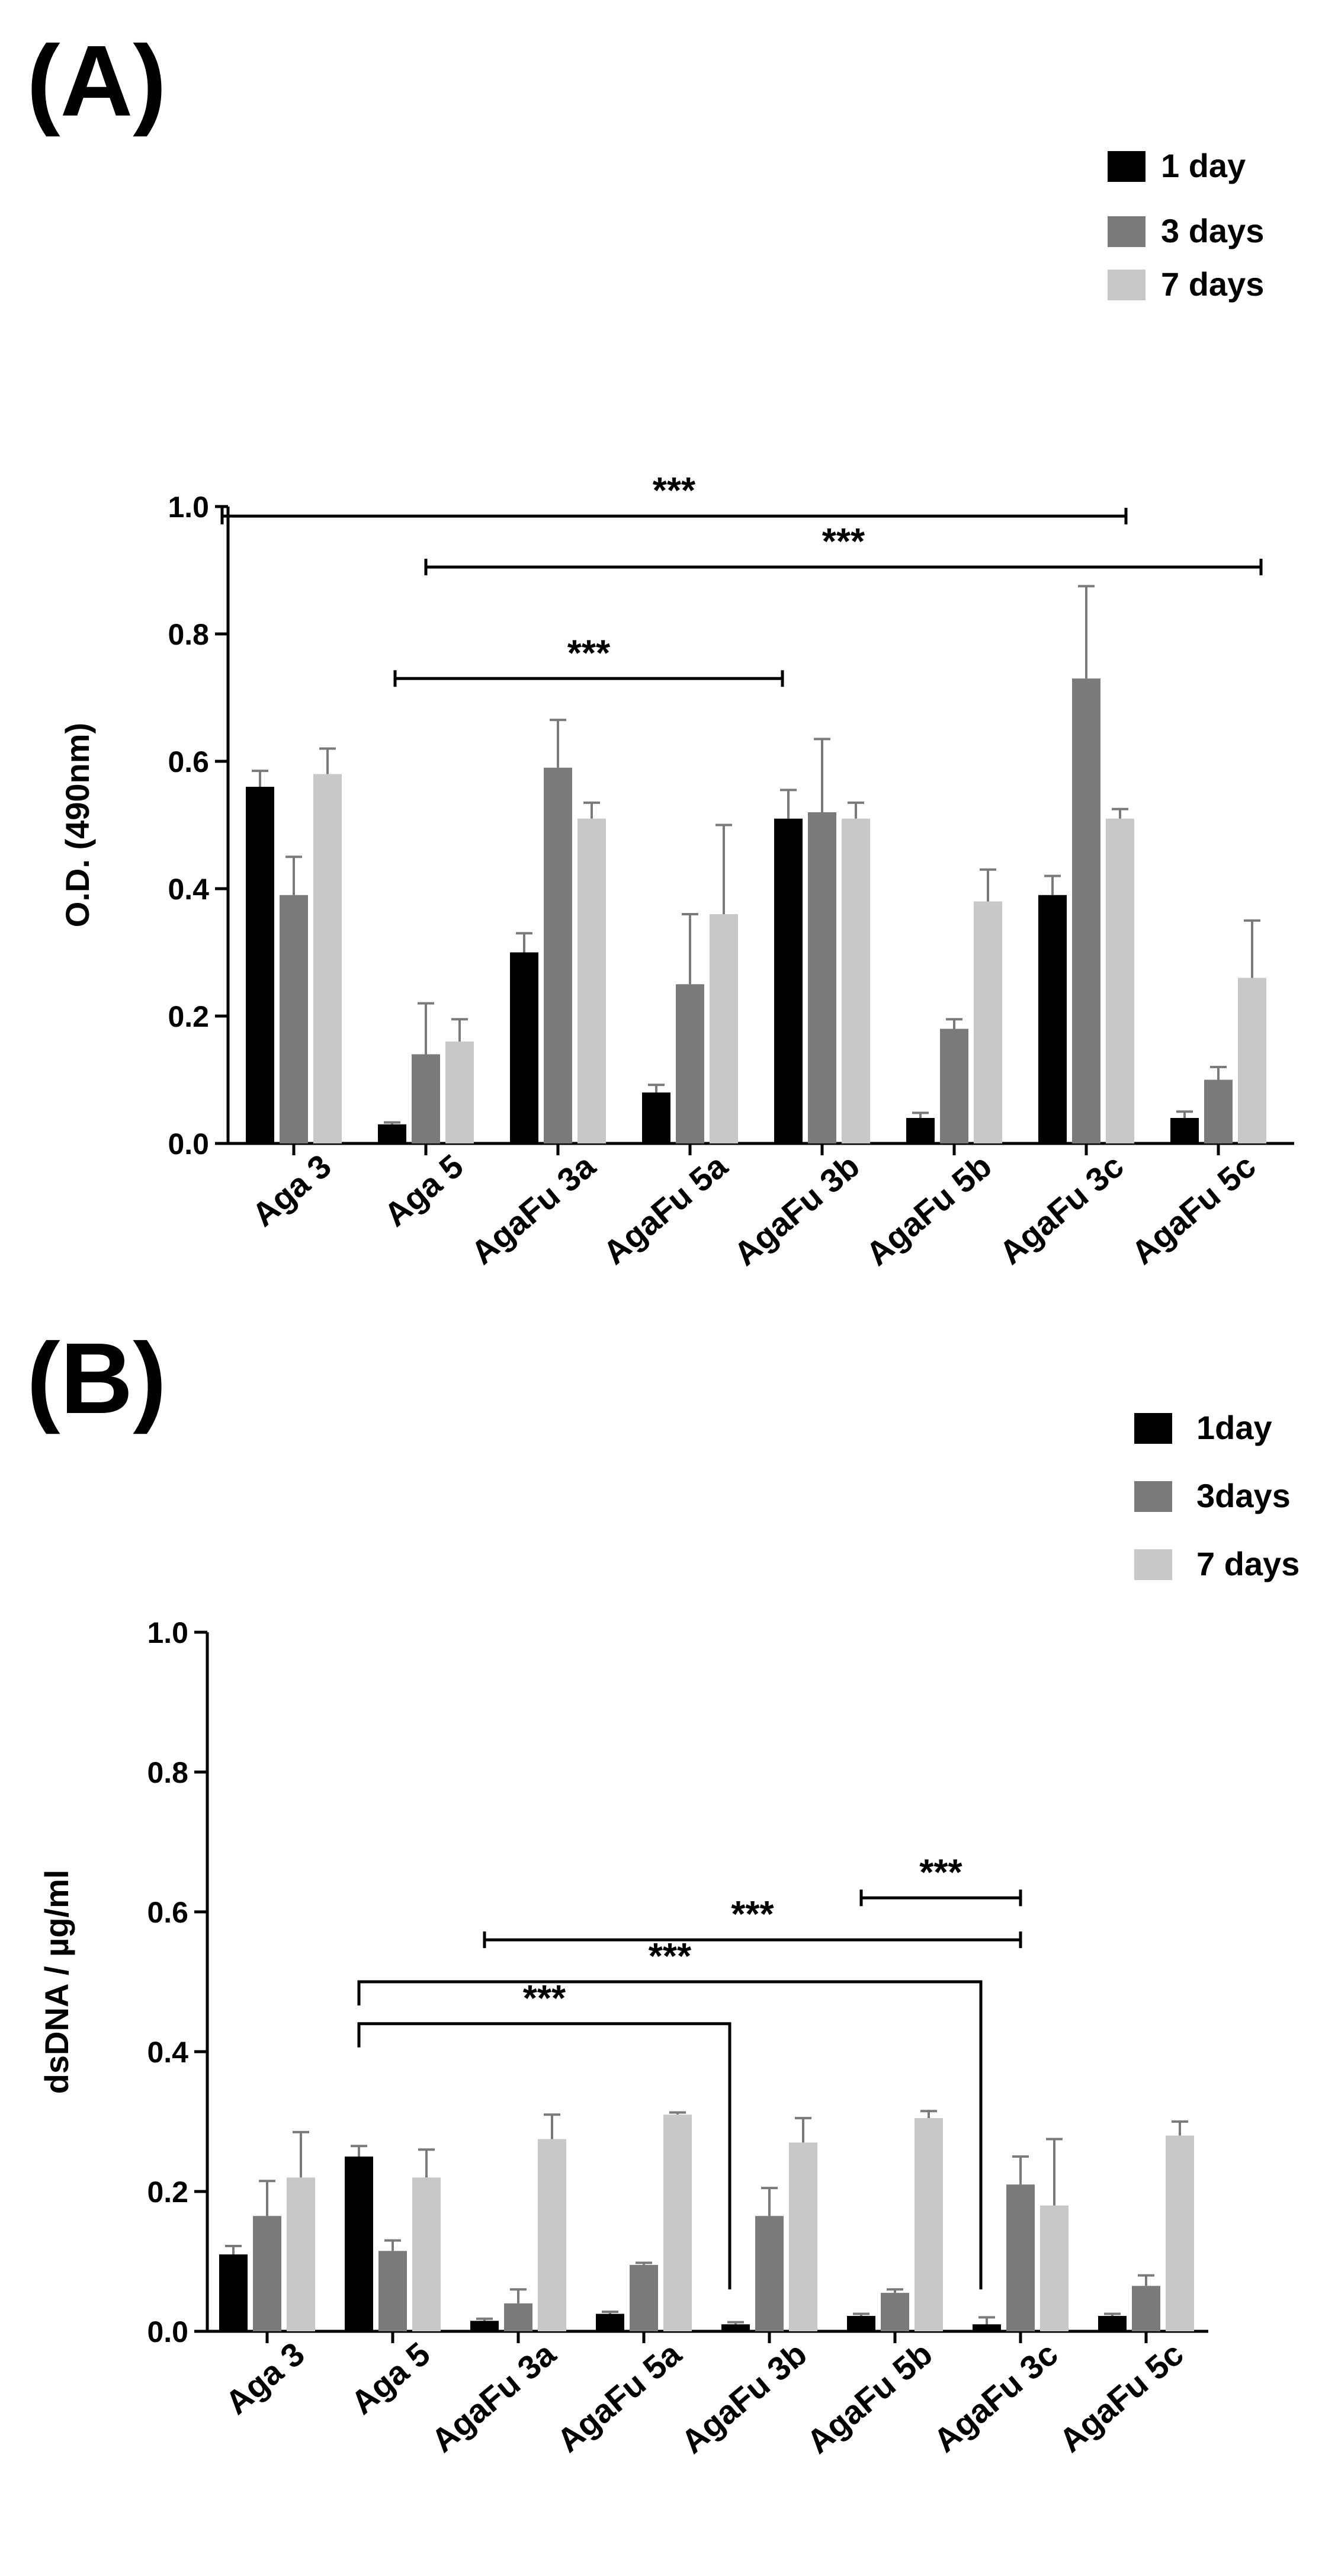 Image resolution: width=1338 pixels, height=2576 pixels. What do you see at coordinates (189, 634) in the screenshot?
I see `chart-a-y-tick-label-4: 0.8` at bounding box center [189, 634].